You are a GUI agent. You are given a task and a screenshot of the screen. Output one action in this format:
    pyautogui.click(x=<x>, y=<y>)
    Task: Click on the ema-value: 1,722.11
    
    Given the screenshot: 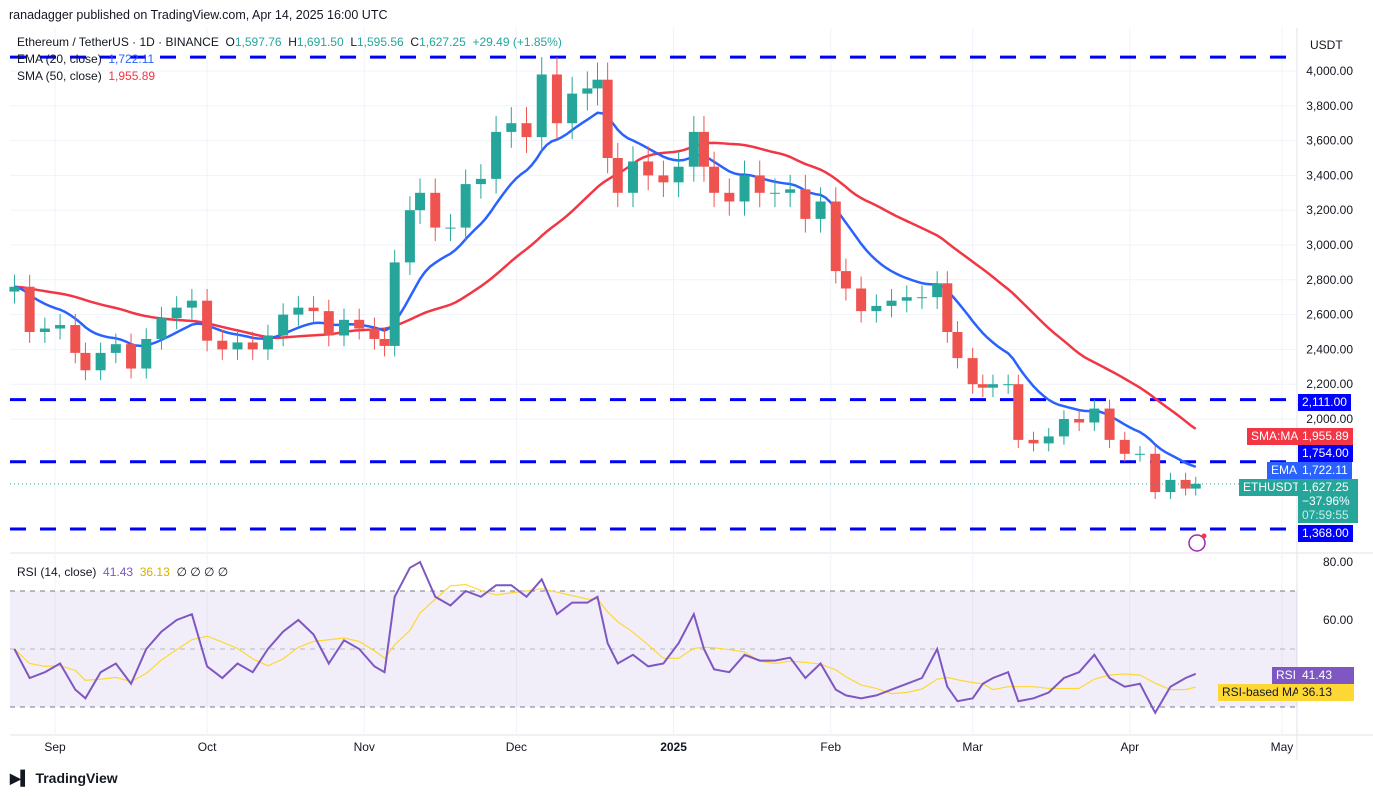 What is the action you would take?
    pyautogui.click(x=131, y=59)
    